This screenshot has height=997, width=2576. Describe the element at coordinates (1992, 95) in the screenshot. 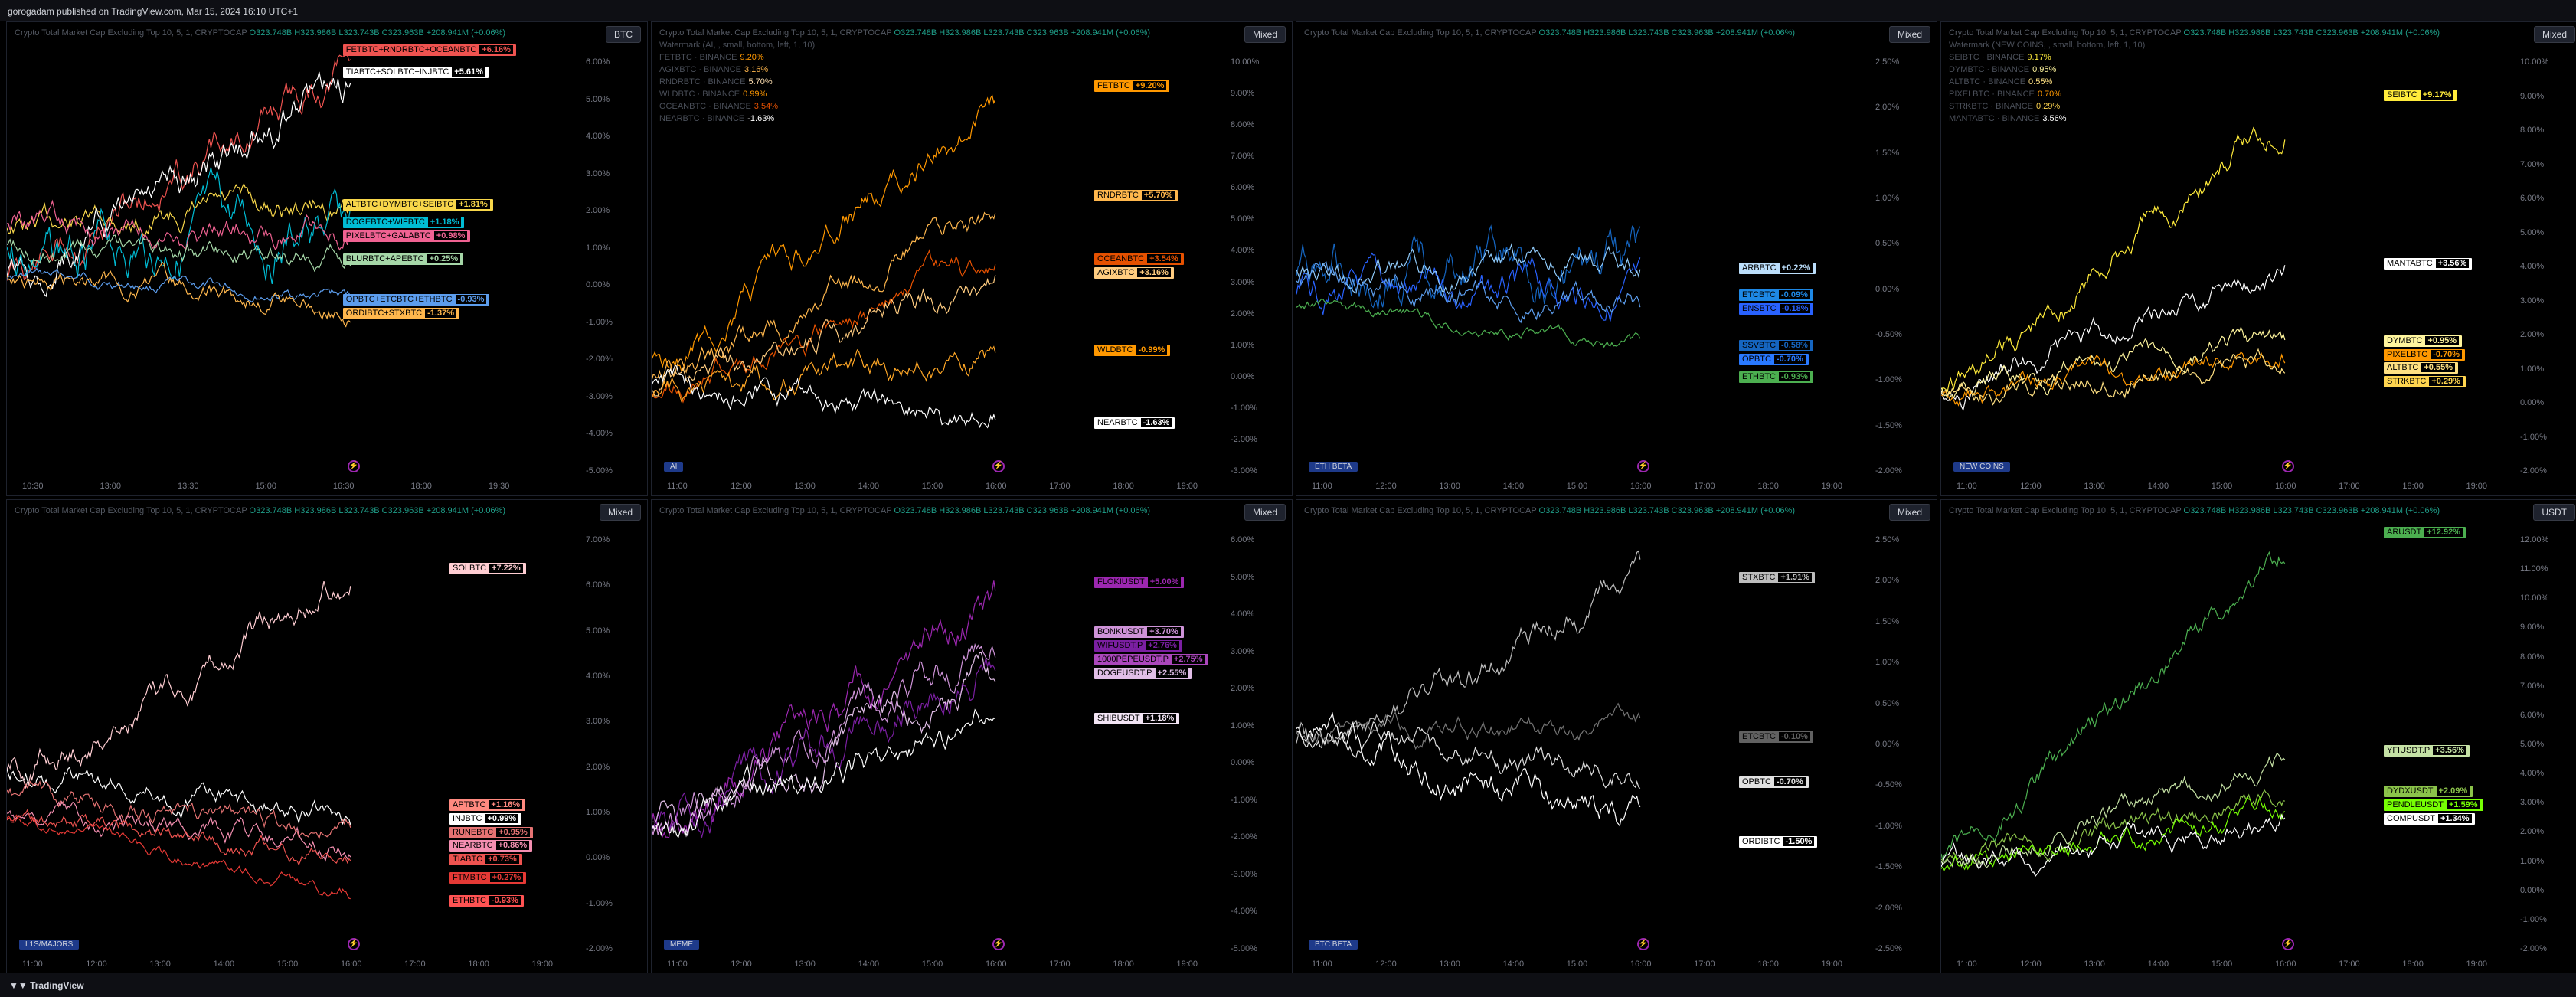

I see `legend-symbol: PIXELBTC · BINANCE` at that location.